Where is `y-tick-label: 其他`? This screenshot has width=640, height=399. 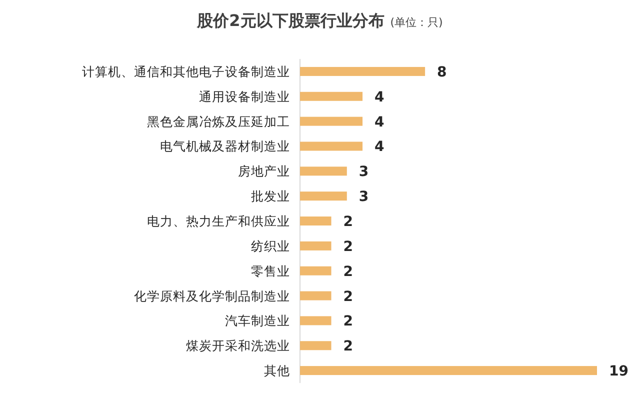 y-tick-label: 其他 is located at coordinates (277, 370).